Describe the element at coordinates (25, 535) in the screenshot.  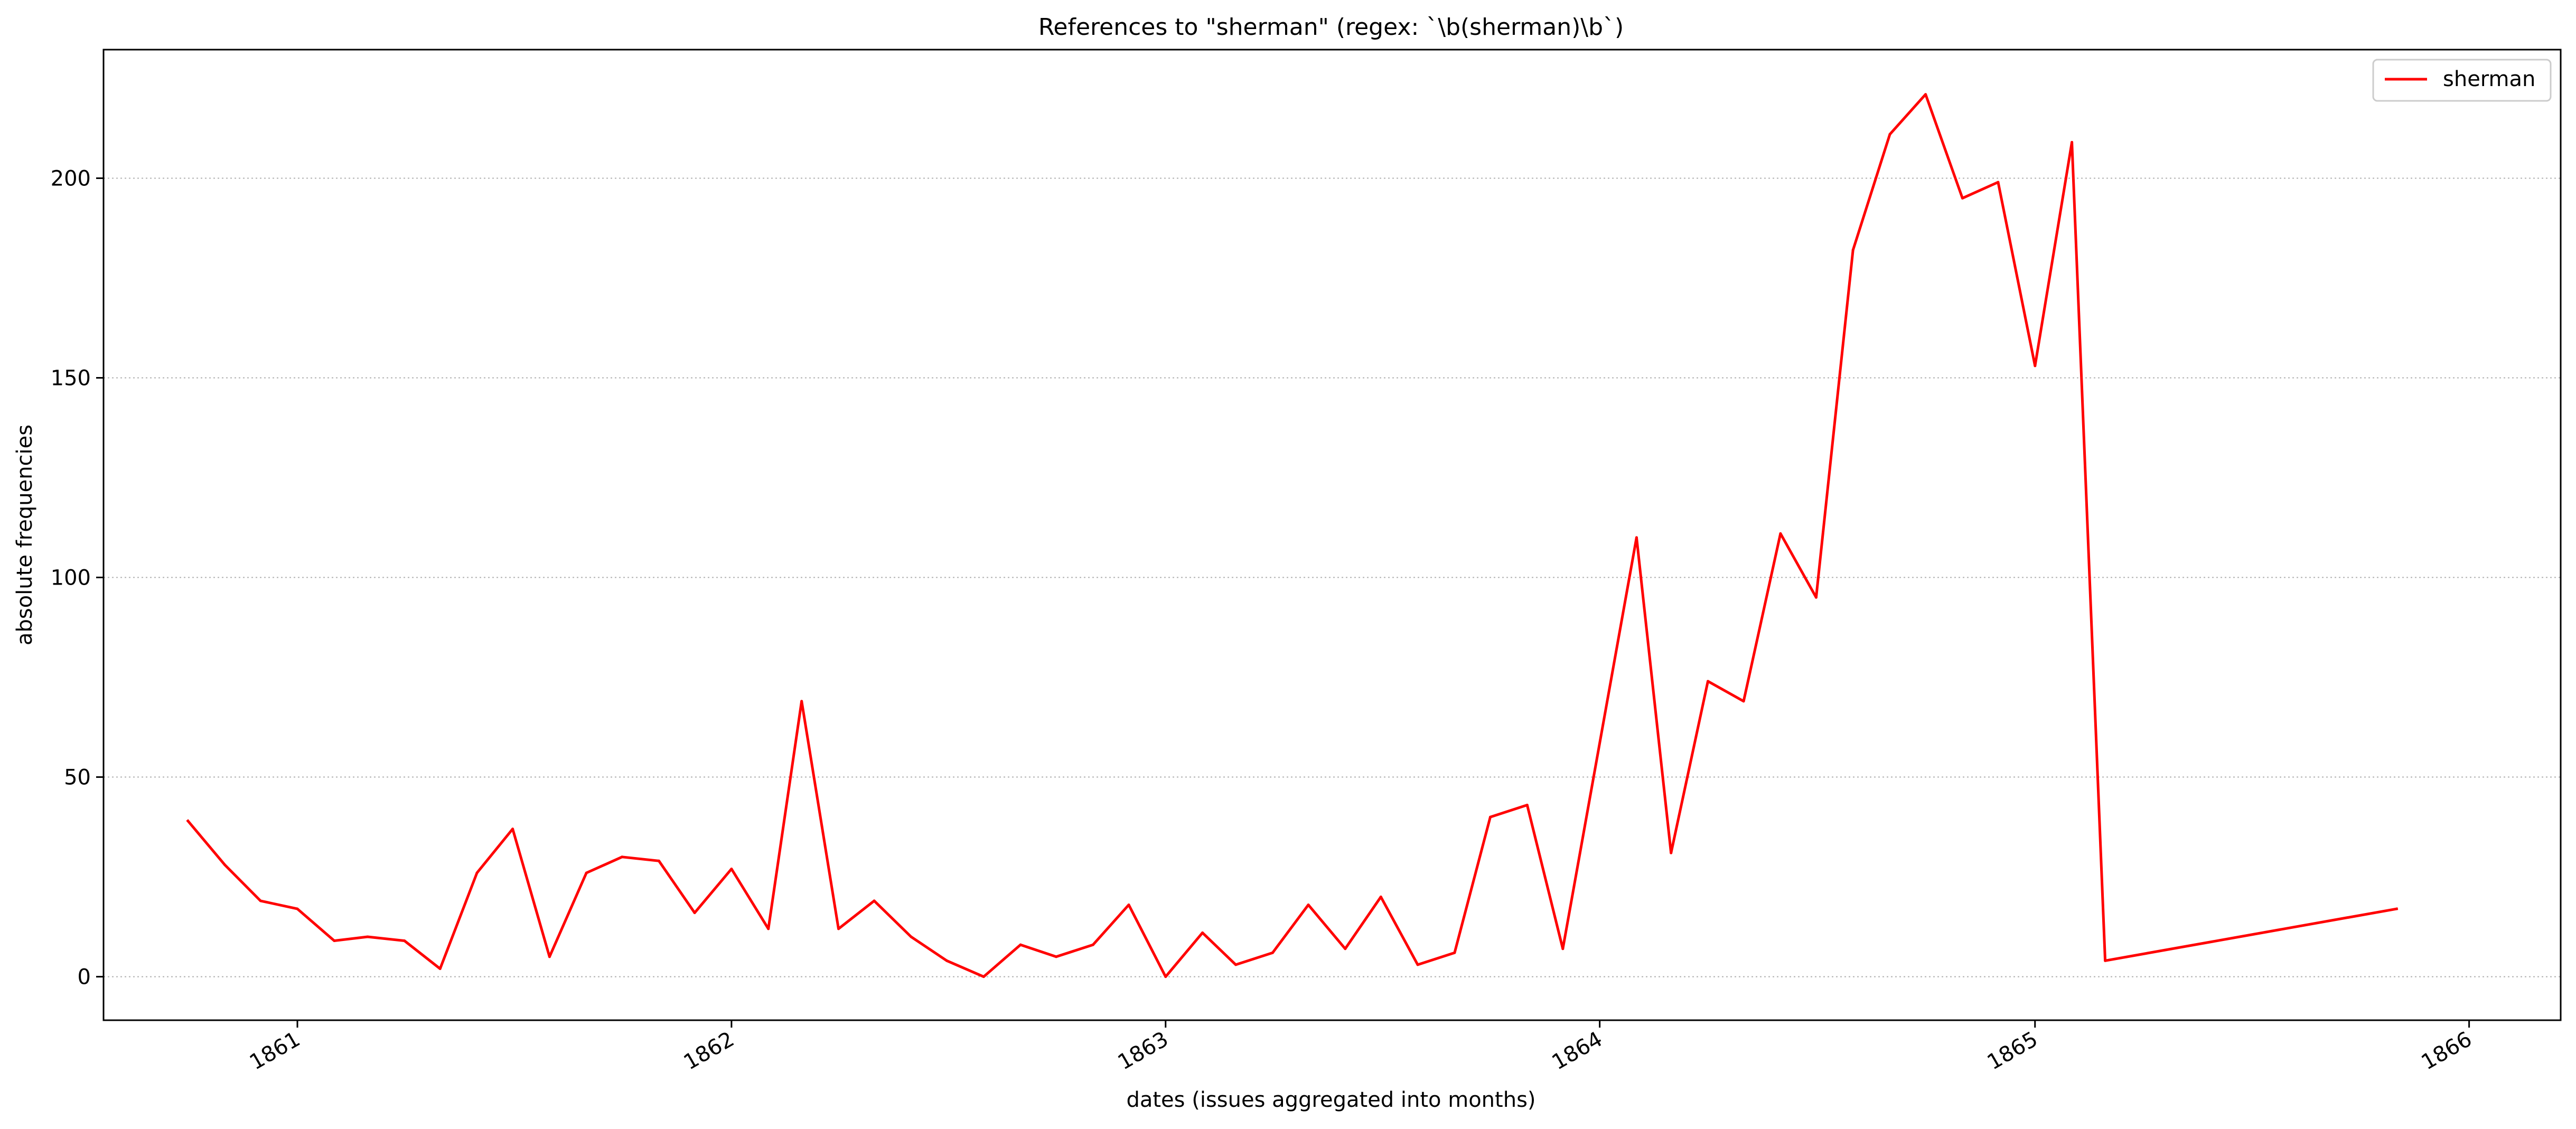
I see `y-axis-label: absolute frequencies` at that location.